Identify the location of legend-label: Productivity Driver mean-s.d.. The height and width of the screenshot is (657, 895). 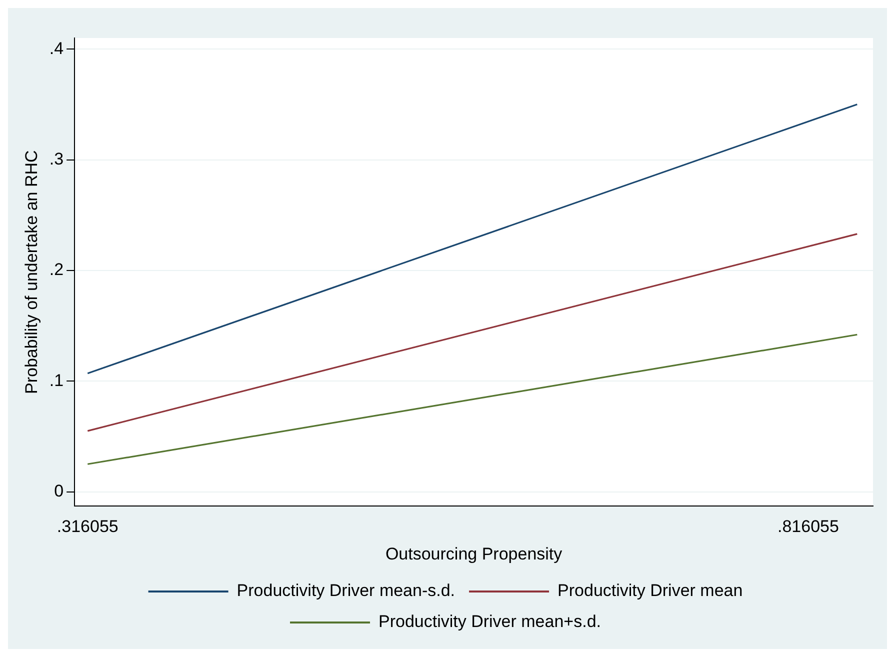
(346, 590).